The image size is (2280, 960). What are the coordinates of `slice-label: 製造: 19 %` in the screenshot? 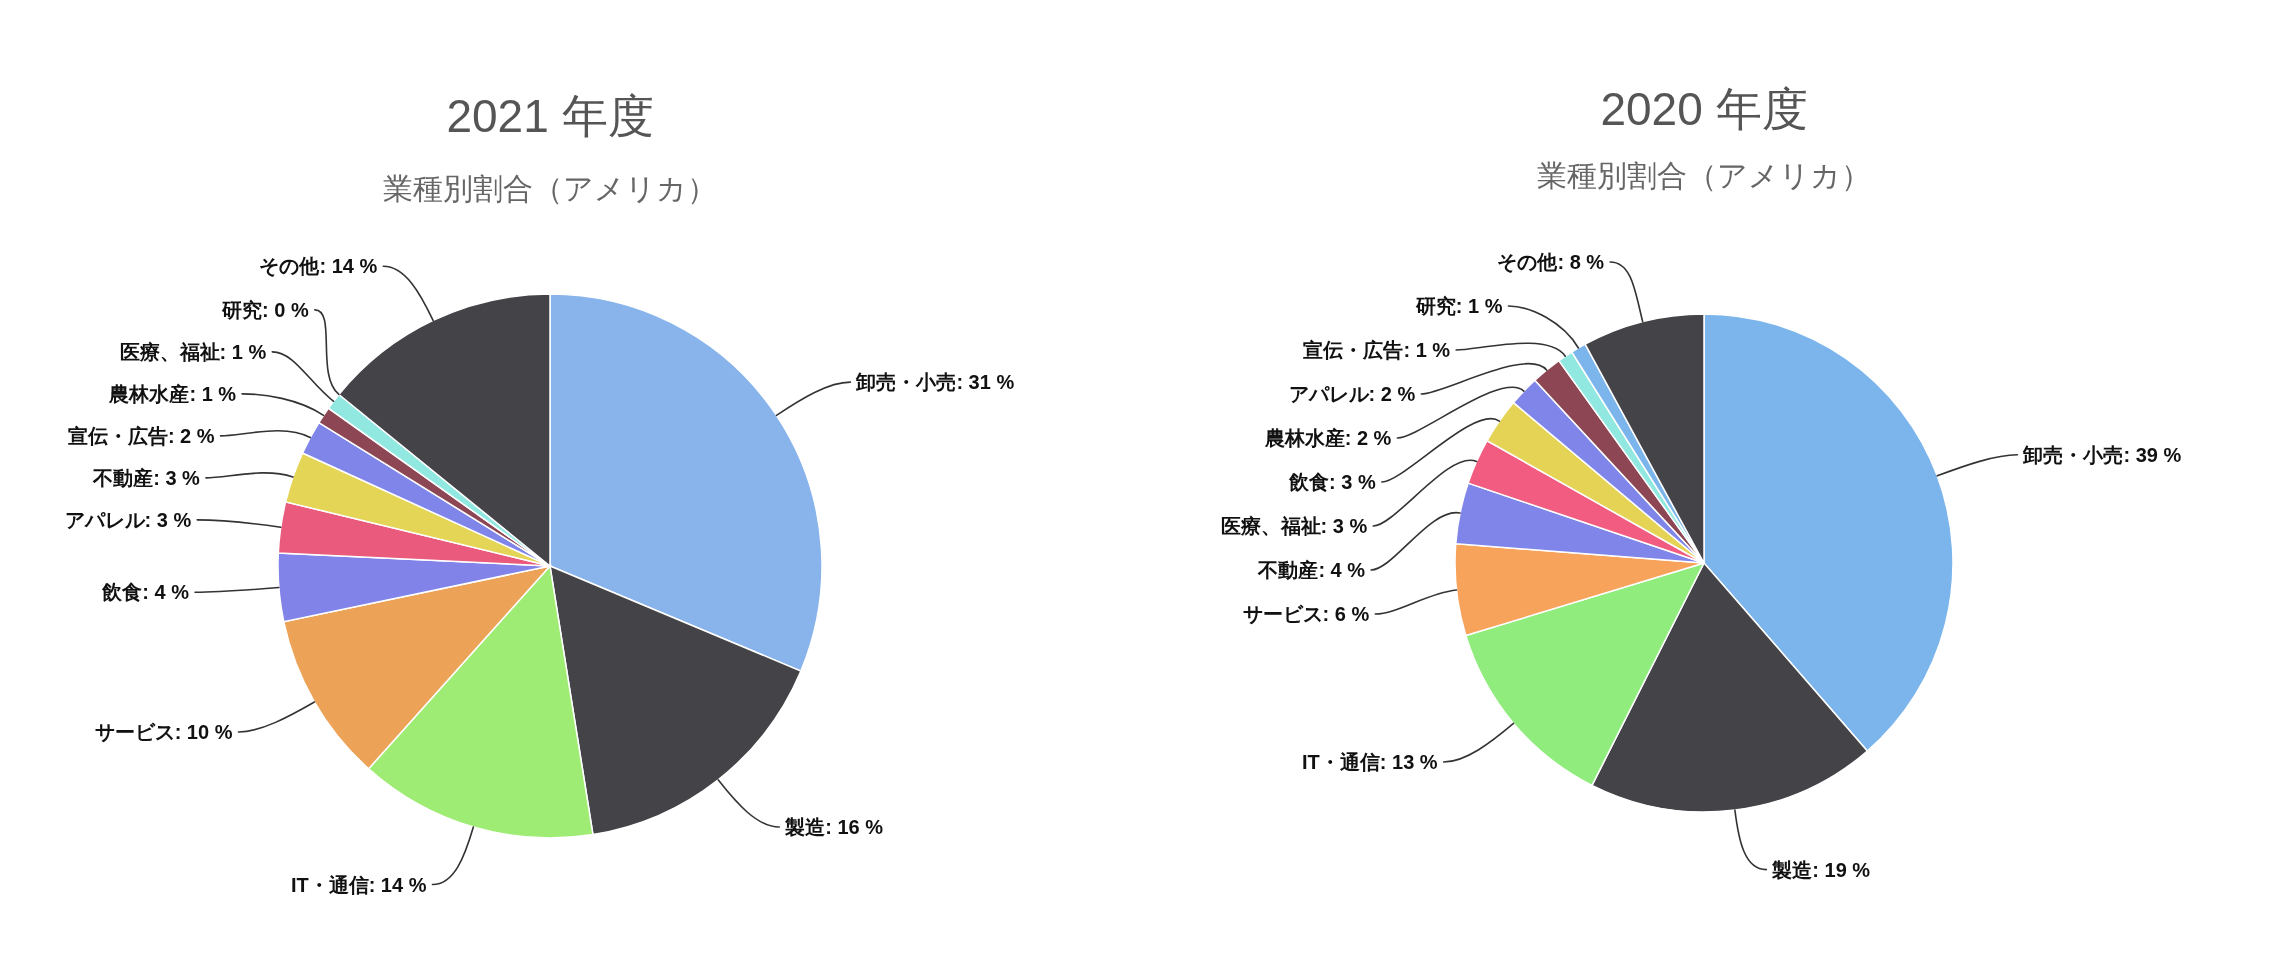 It's located at (1821, 869).